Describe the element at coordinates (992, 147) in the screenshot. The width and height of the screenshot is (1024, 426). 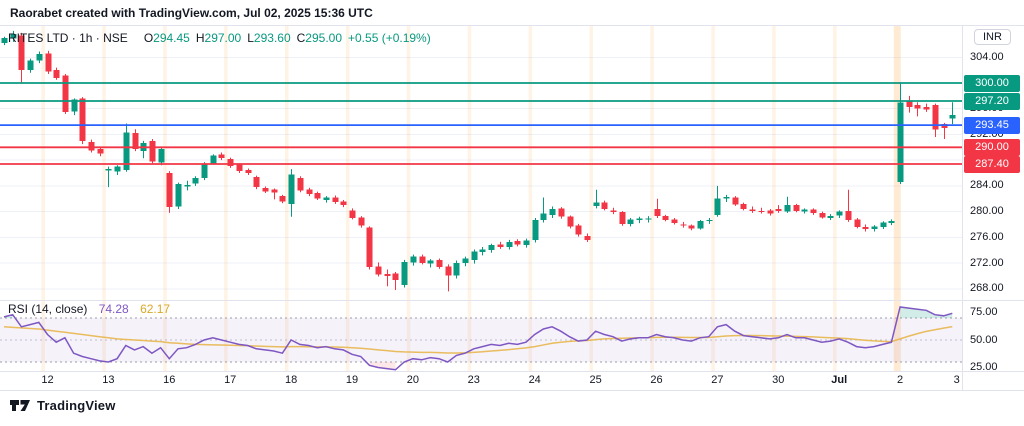
I see `price-level-badge: 290.00` at that location.